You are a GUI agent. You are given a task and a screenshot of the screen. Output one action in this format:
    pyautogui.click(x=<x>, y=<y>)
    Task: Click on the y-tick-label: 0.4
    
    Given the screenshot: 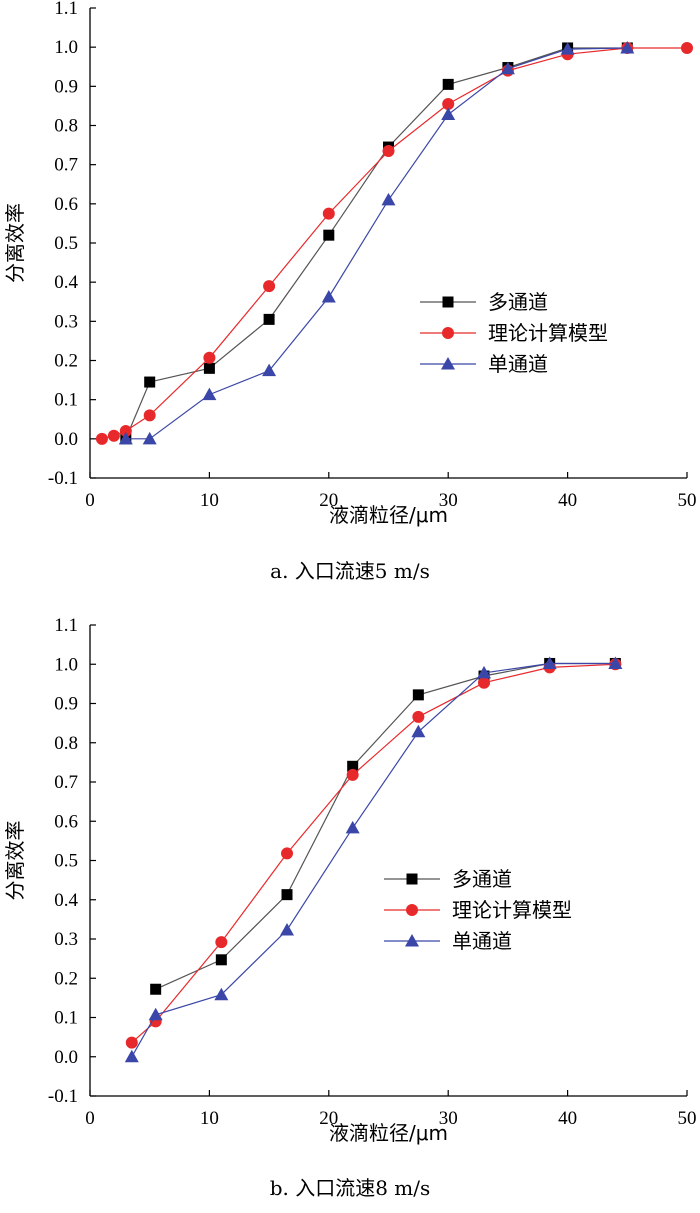 What is the action you would take?
    pyautogui.click(x=66, y=900)
    